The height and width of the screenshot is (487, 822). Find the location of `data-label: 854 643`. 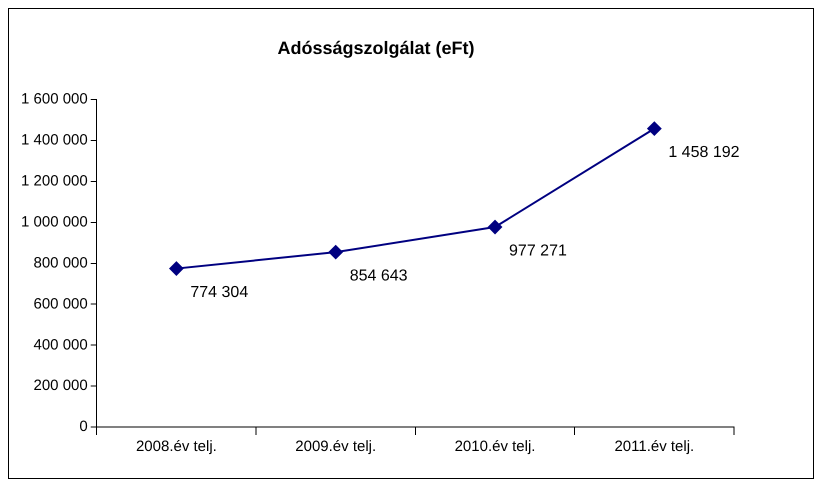

data-label: 854 643 is located at coordinates (379, 276).